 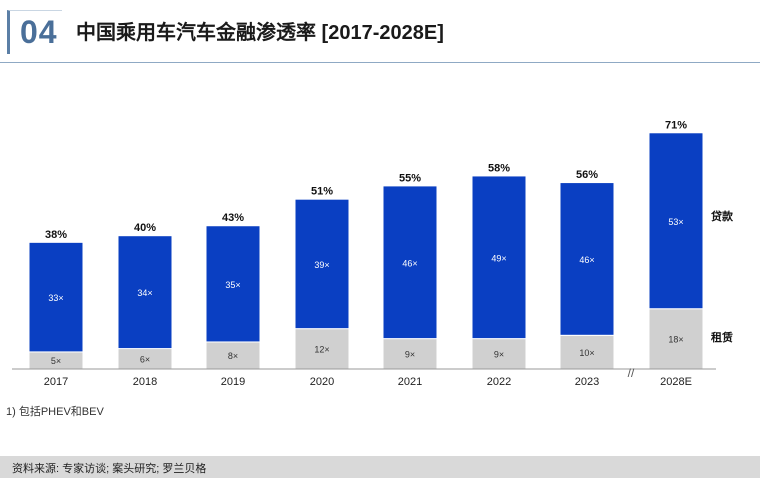 I want to click on x-tick-2017: 2017, so click(x=56, y=382).